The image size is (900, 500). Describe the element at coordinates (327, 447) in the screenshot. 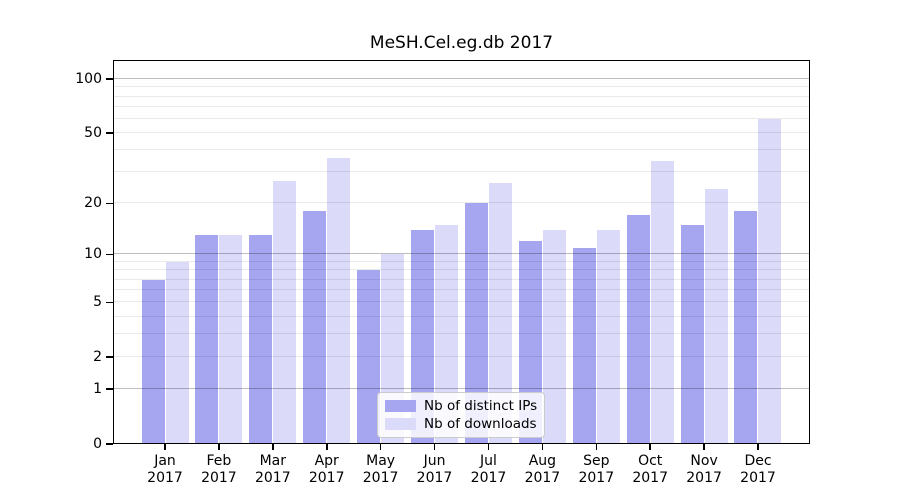

I see `x-tick-apr` at that location.